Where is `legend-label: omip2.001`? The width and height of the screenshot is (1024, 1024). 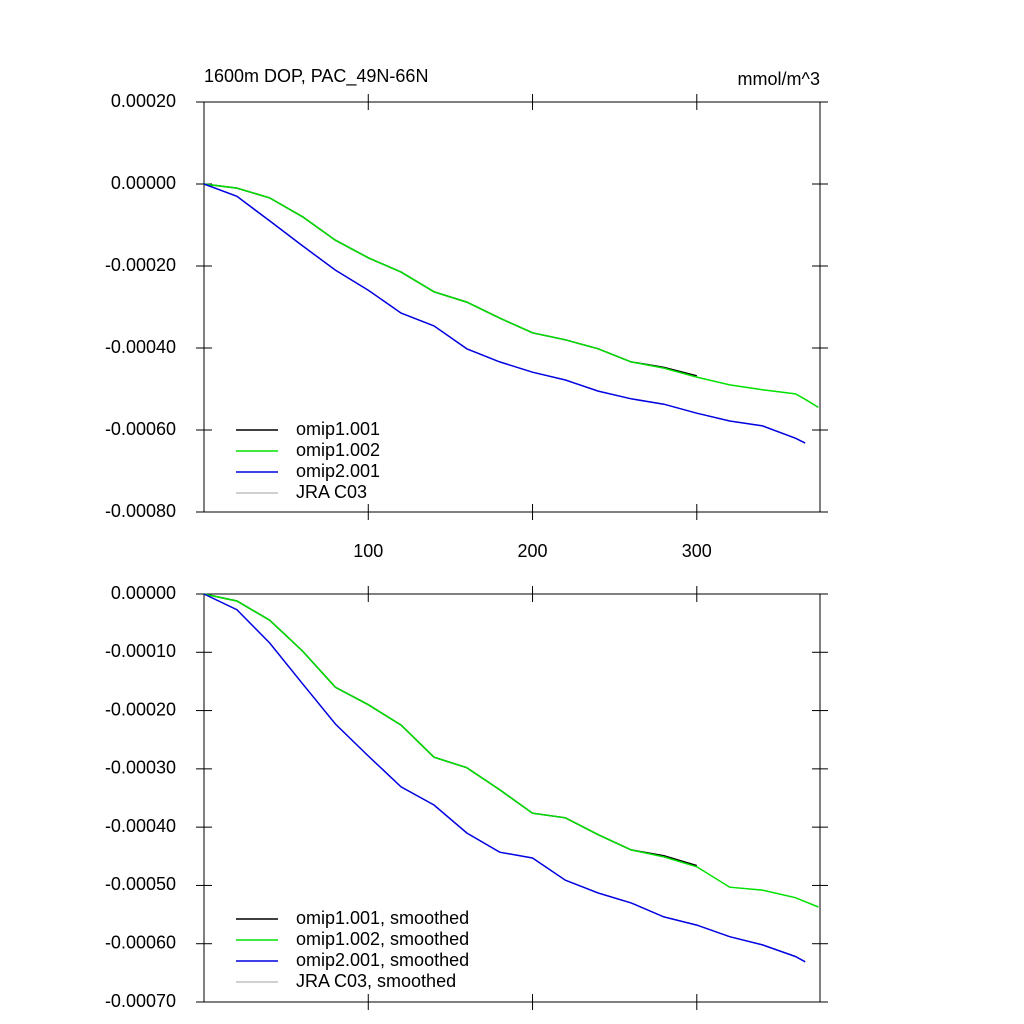 legend-label: omip2.001 is located at coordinates (338, 471).